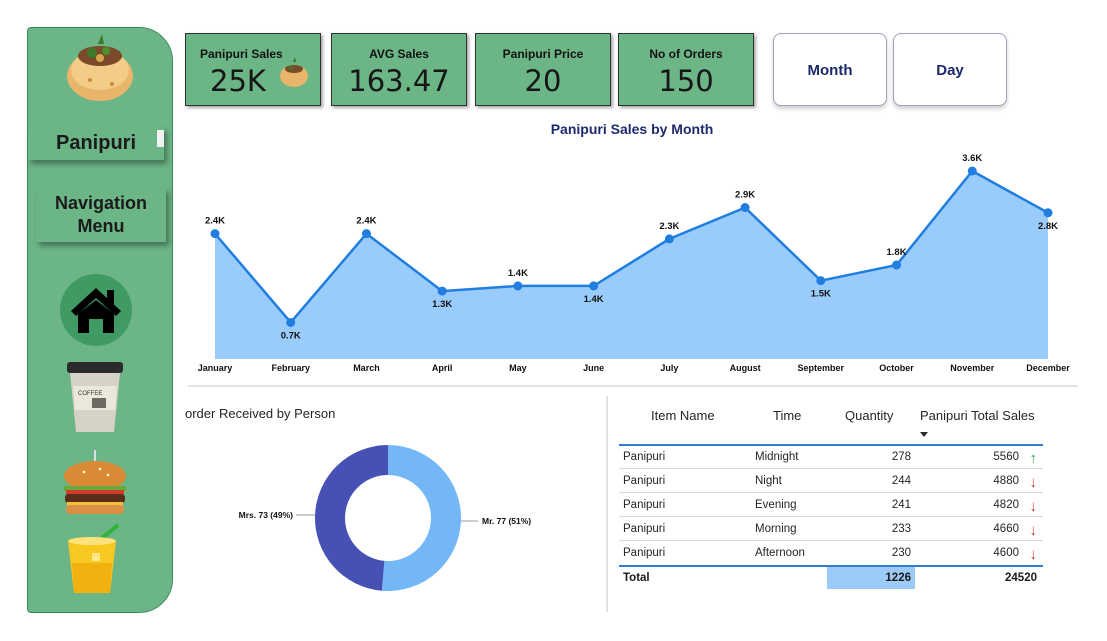  Describe the element at coordinates (260, 413) in the screenshot. I see `donut-chart-title: order Received by Person` at that location.